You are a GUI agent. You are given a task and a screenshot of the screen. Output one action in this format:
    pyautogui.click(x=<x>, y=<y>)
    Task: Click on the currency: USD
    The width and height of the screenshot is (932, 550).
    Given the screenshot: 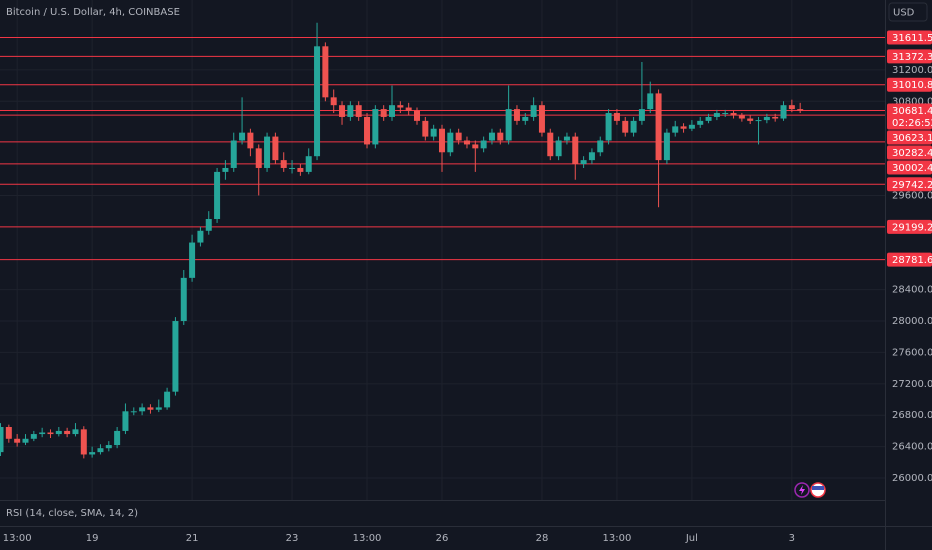 What is the action you would take?
    pyautogui.click(x=904, y=13)
    